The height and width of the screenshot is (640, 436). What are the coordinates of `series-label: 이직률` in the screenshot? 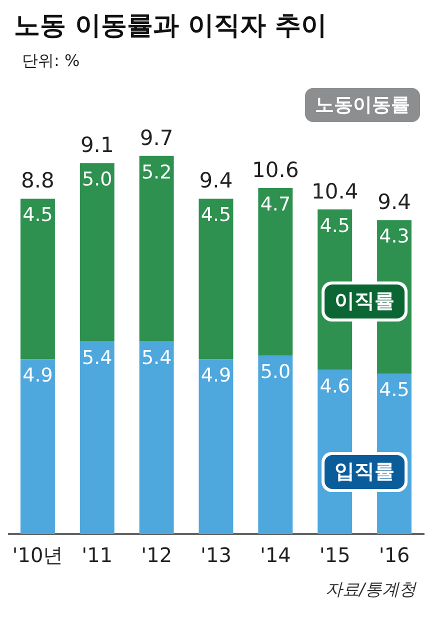 It's located at (364, 300).